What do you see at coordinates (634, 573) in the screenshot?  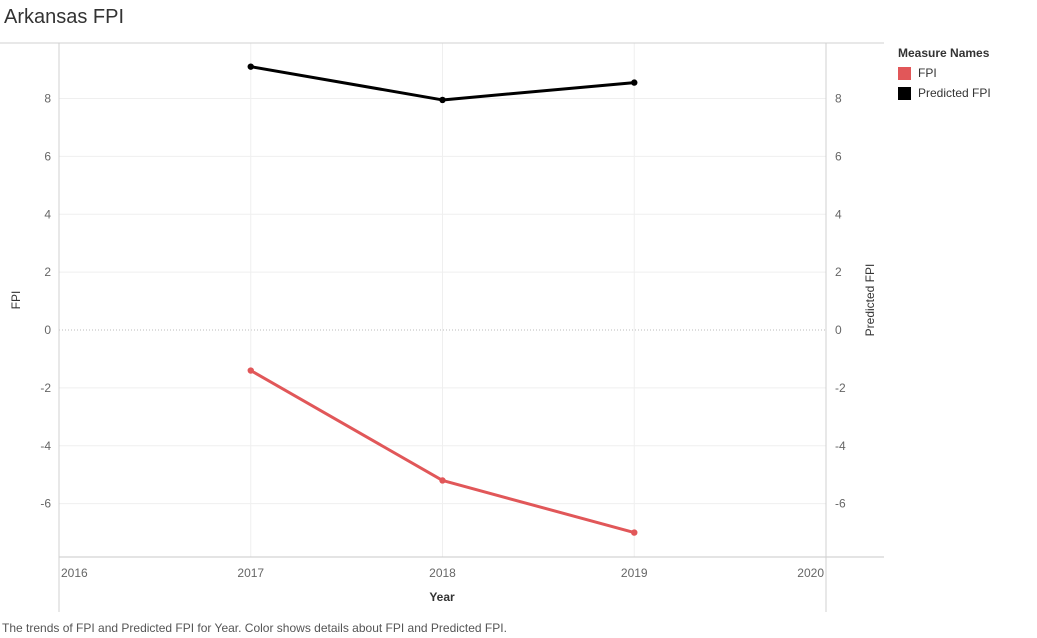 I see `x-tick-label: 2019` at bounding box center [634, 573].